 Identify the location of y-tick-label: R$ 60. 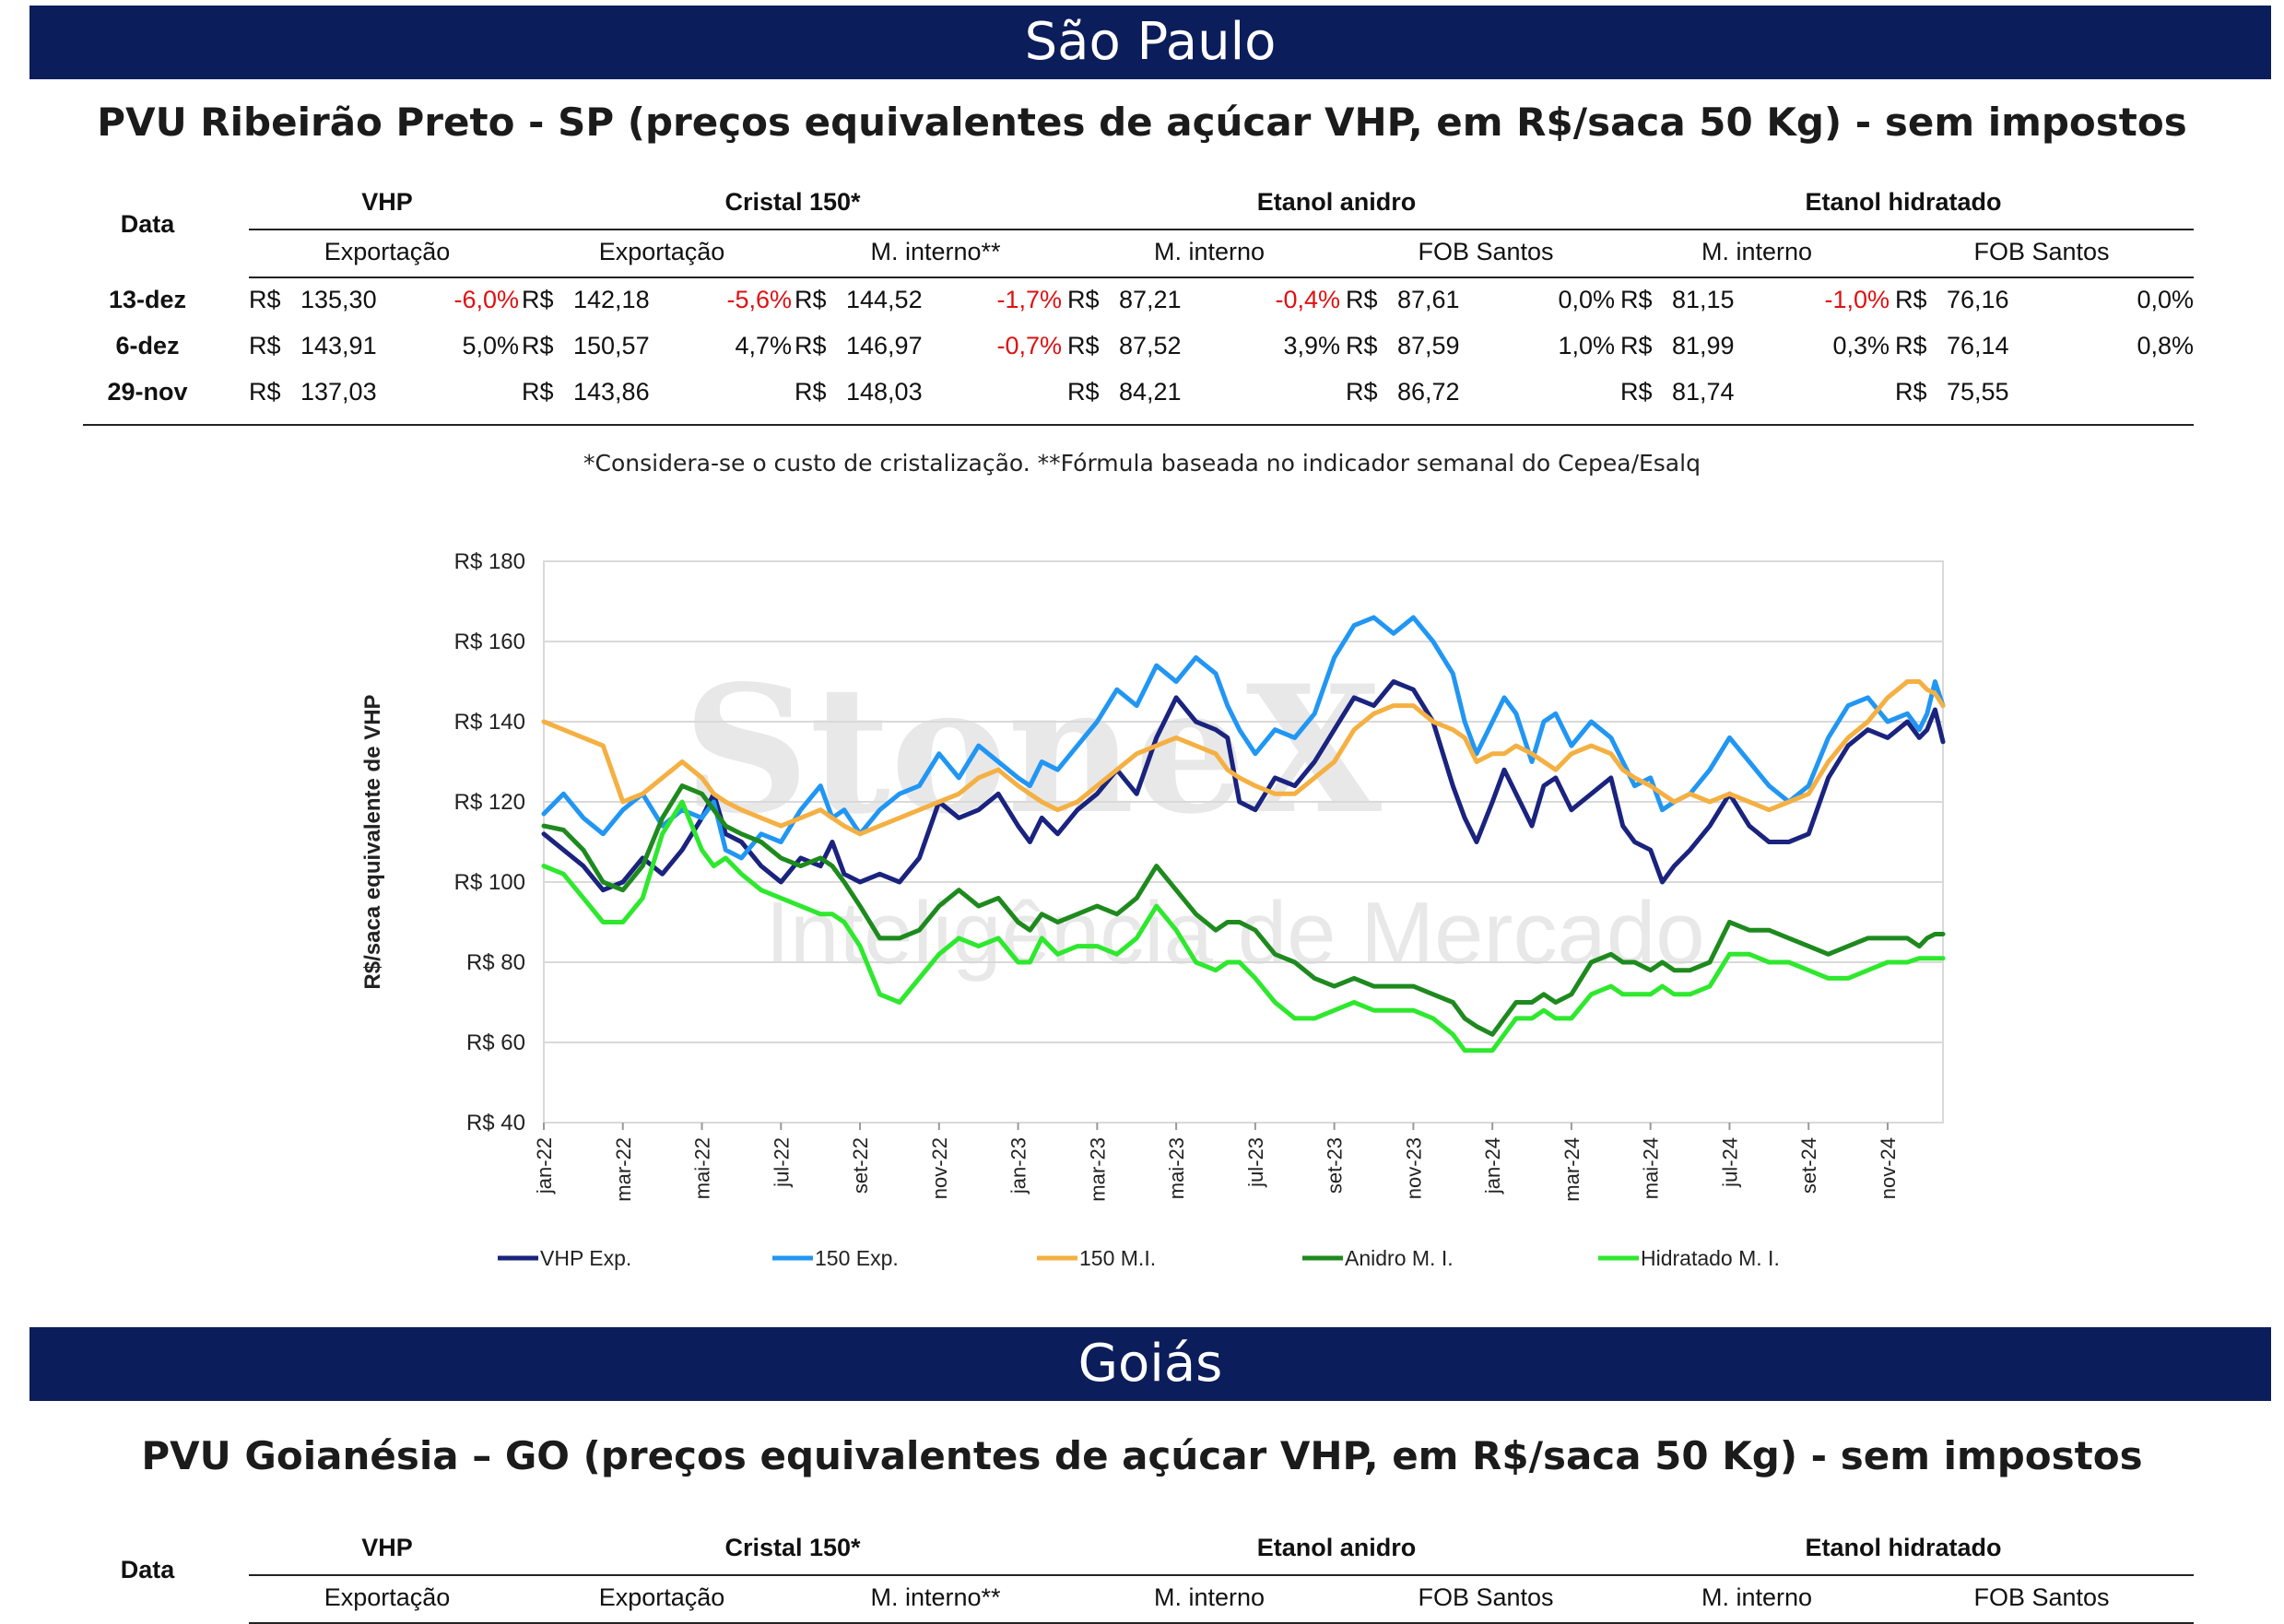
(495, 1042).